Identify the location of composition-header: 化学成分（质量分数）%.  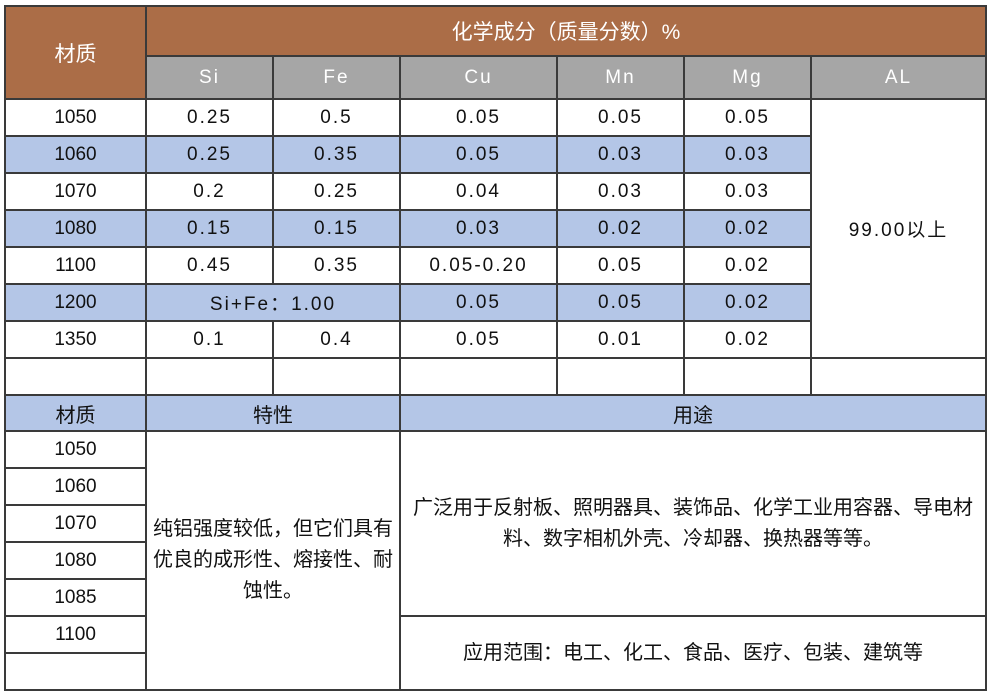
(566, 31).